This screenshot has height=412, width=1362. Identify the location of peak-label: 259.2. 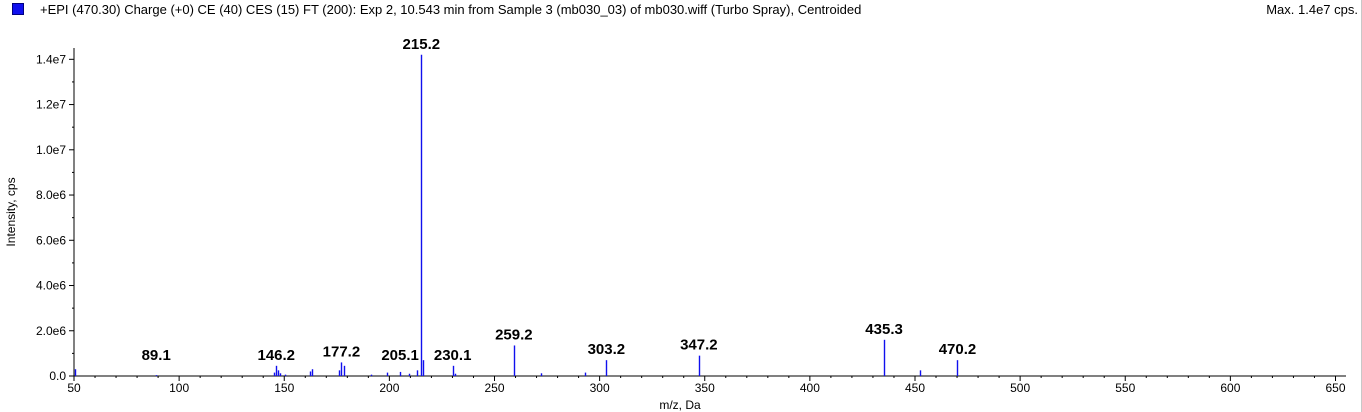
(514, 334).